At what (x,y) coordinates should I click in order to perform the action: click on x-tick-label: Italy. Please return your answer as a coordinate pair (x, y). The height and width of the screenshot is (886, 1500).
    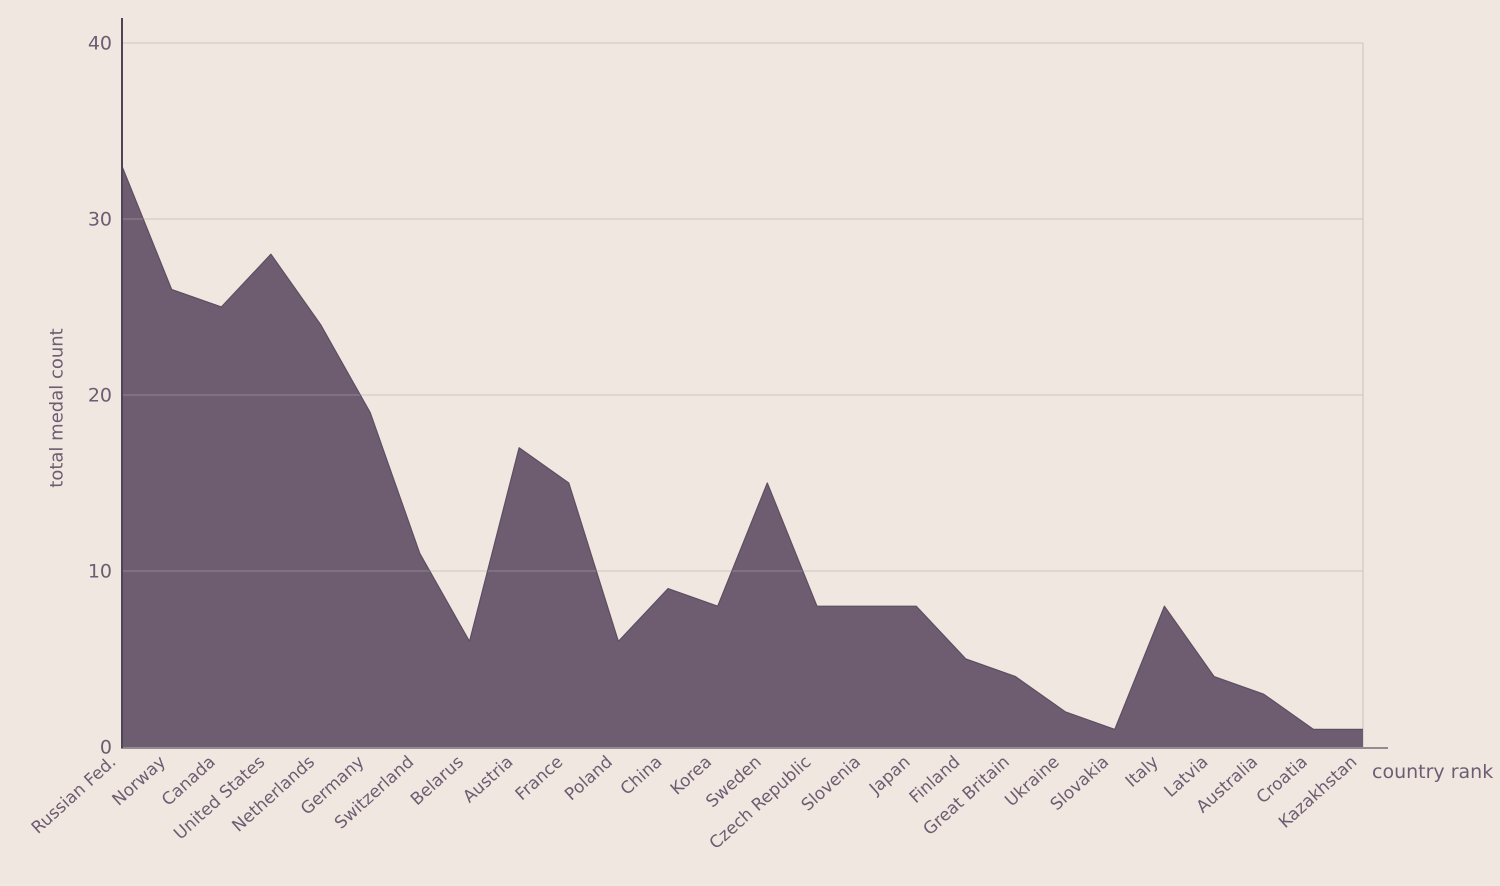
    Looking at the image, I should click on (1142, 772).